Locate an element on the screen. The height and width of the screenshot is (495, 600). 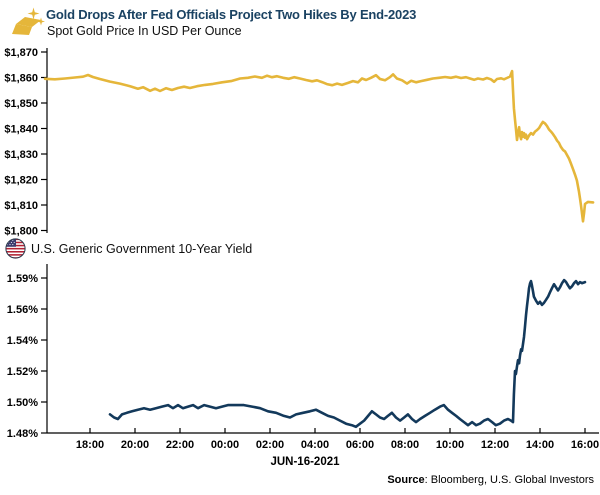
x-axis-date-label: JUN-16-2021 is located at coordinates (305, 462).